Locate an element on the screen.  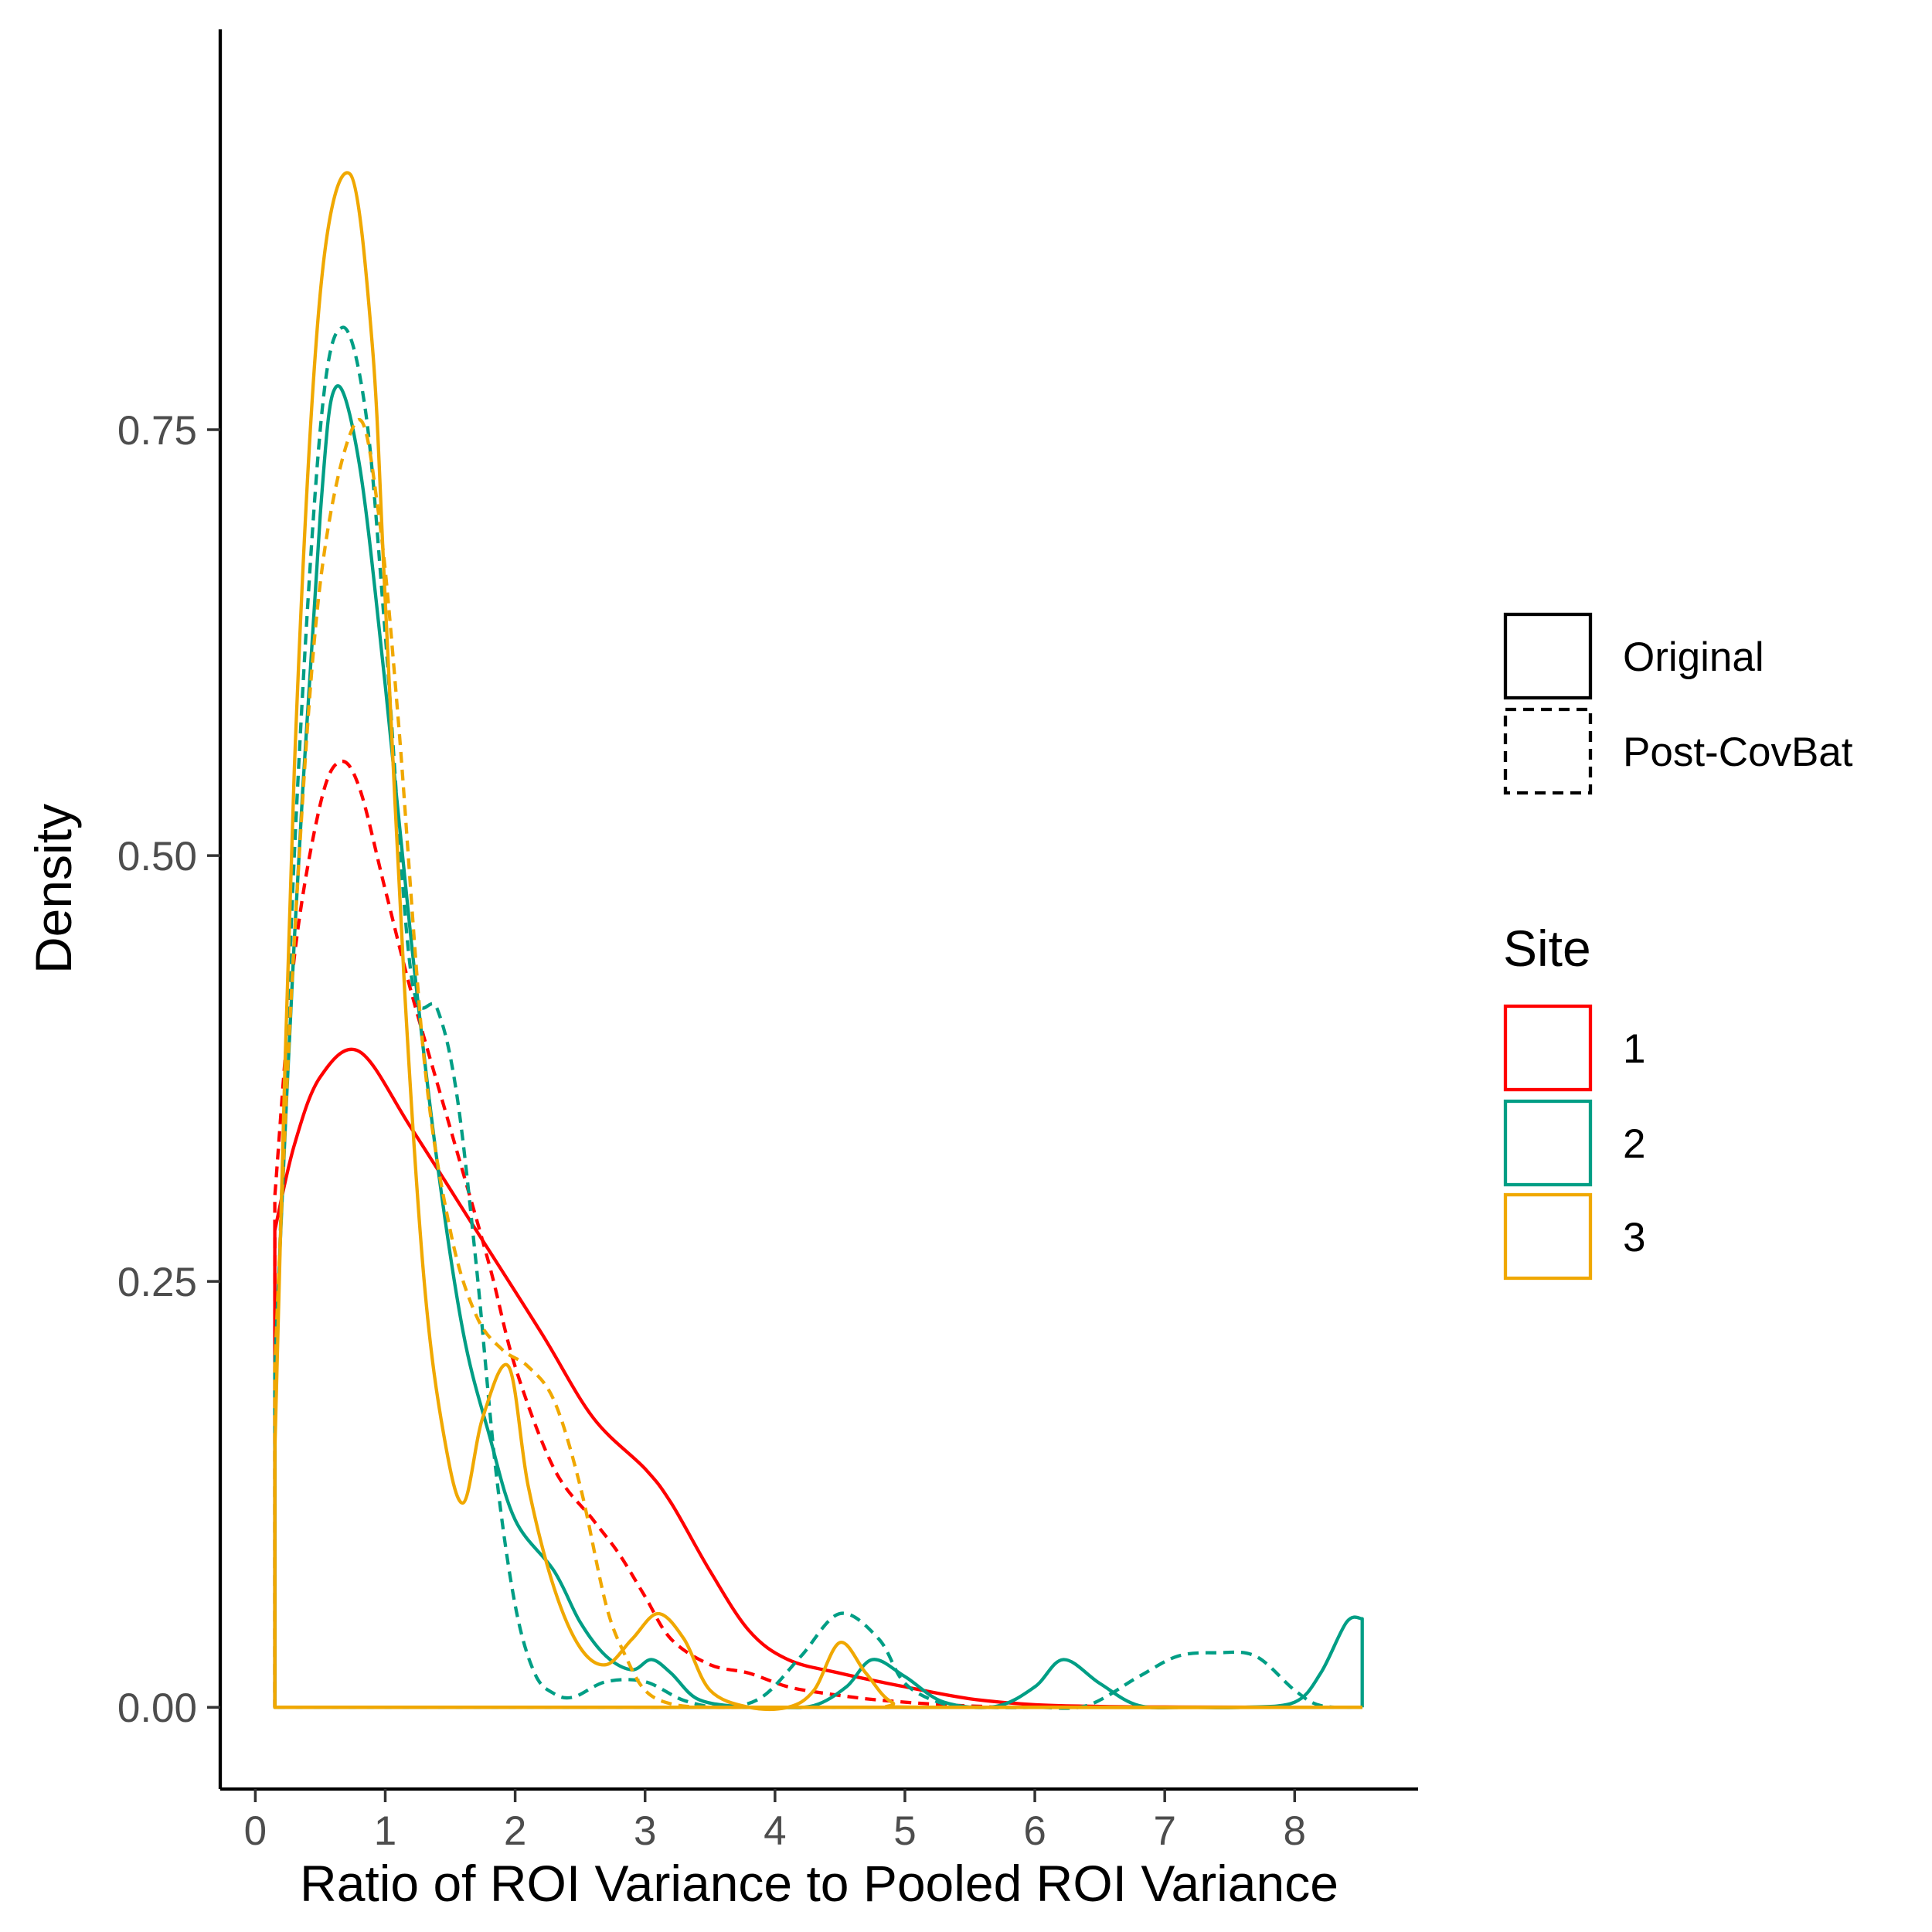
y-axis-title: Density is located at coordinates (54, 889).